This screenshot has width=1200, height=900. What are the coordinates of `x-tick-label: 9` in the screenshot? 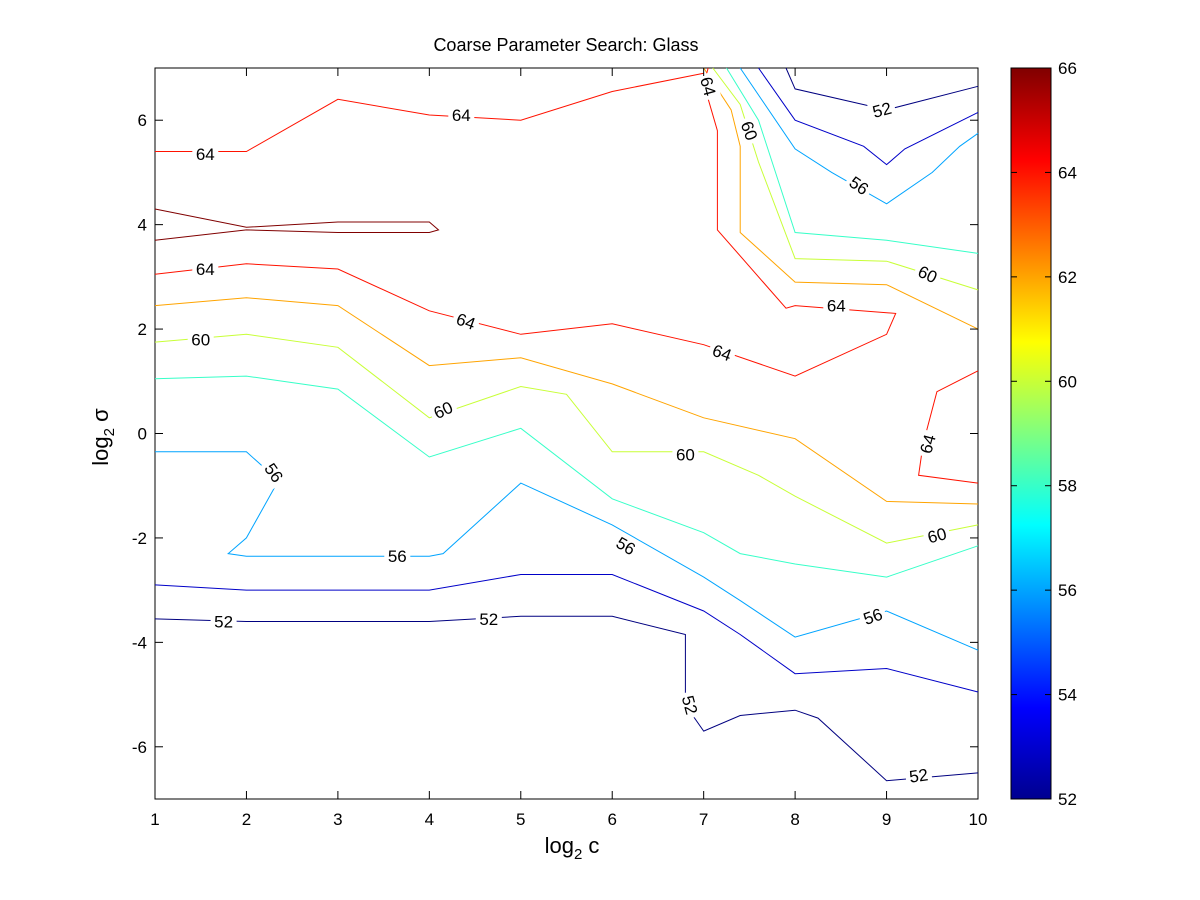 It's located at (886, 819).